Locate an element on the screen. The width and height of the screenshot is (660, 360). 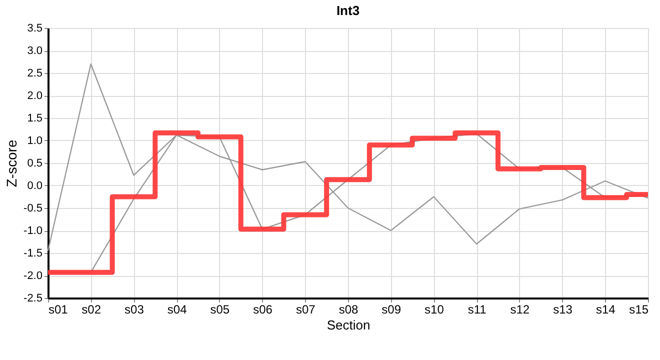
x-tick-label: s12 is located at coordinates (520, 309).